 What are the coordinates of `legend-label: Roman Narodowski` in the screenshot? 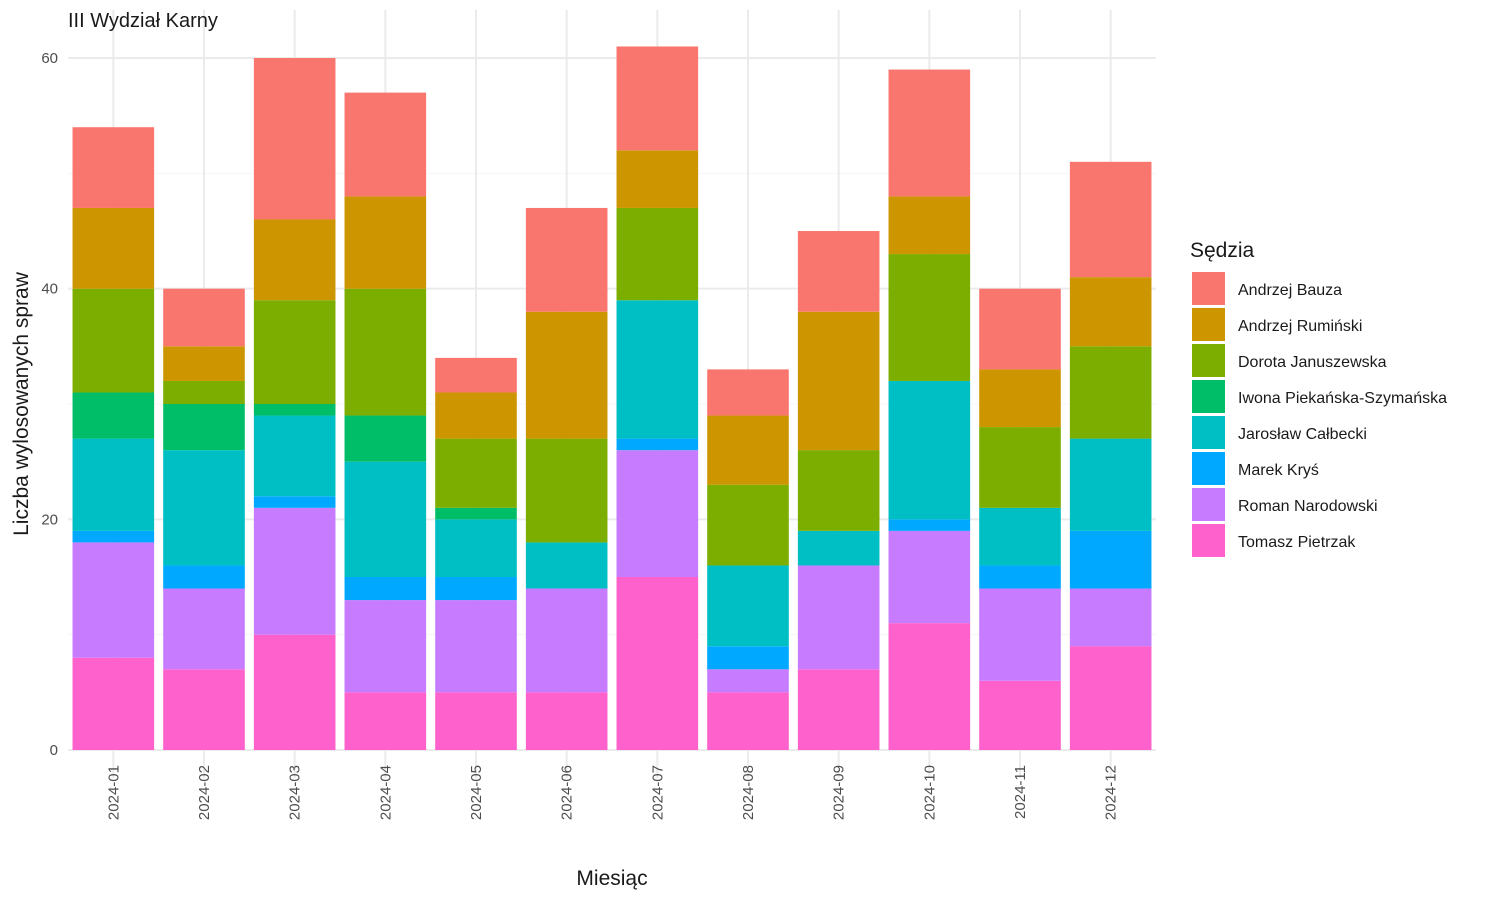 It's located at (1308, 506).